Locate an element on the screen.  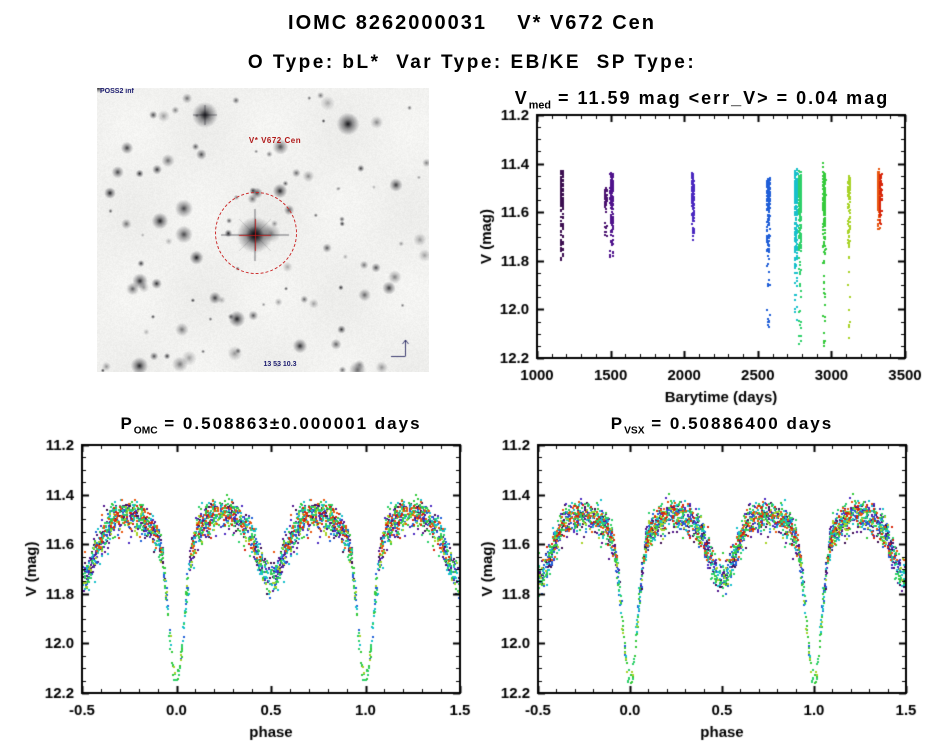
omc-period-plot-title: POMC = 0.508863±0.000001 days is located at coordinates (271, 425).